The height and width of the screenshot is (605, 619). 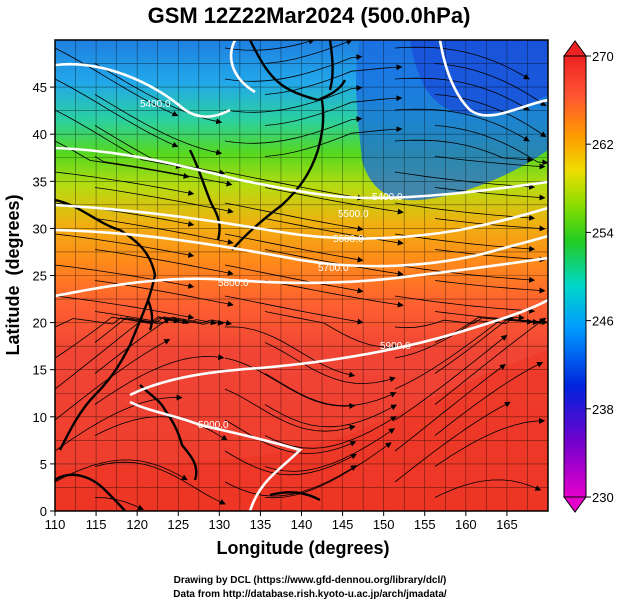 I want to click on y-tick-label: 30, so click(x=40, y=228).